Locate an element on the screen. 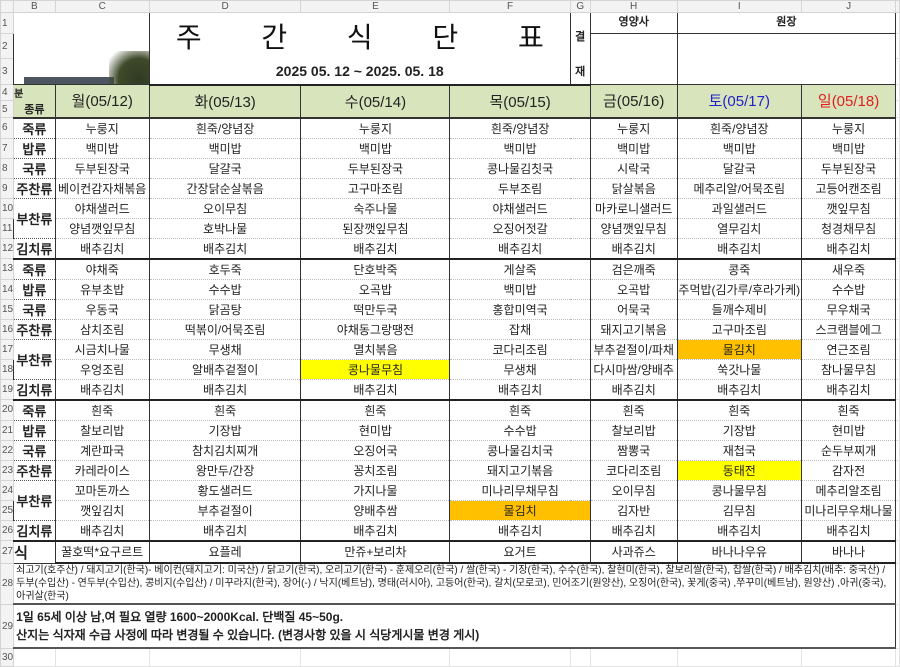 Image resolution: width=900 pixels, height=667 pixels. row-header: 5 is located at coordinates (7, 109).